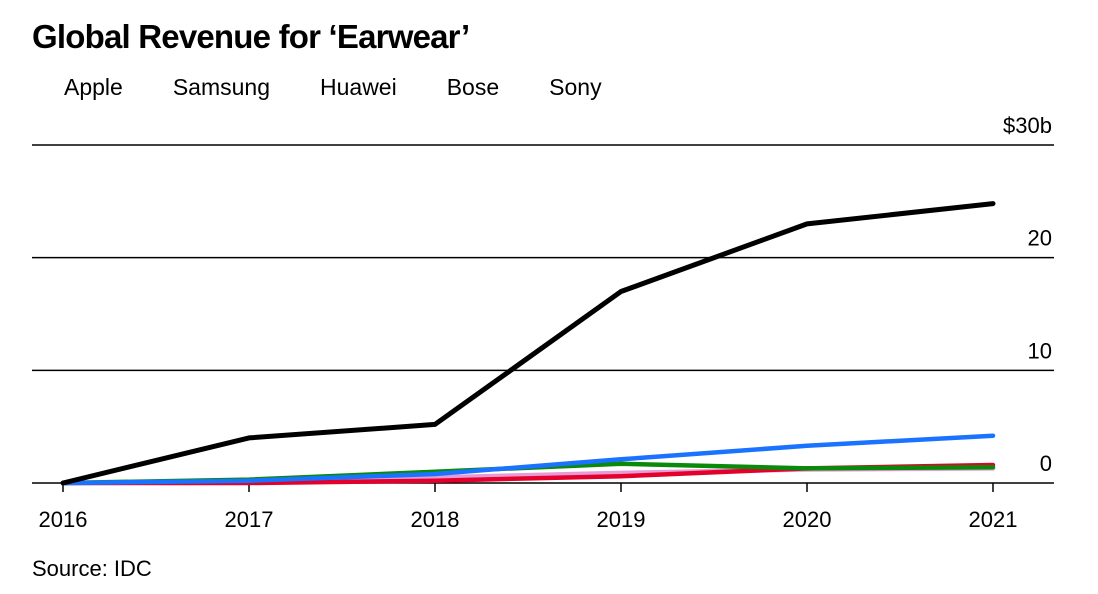  I want to click on series-line-samsung, so click(528, 459).